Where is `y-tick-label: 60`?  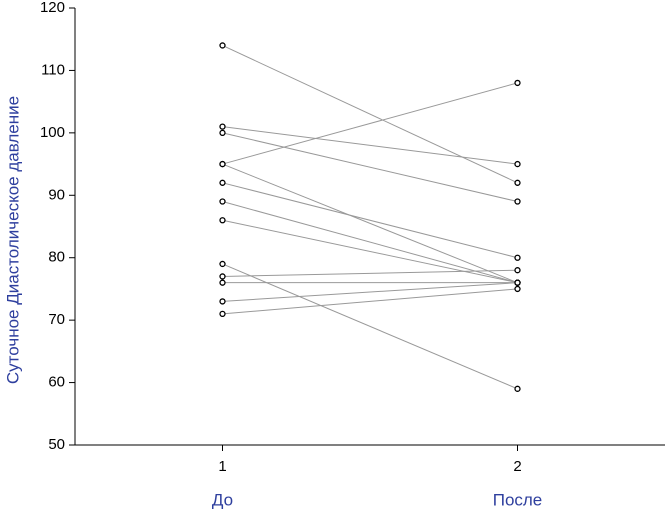 y-tick-label: 60 is located at coordinates (56, 382).